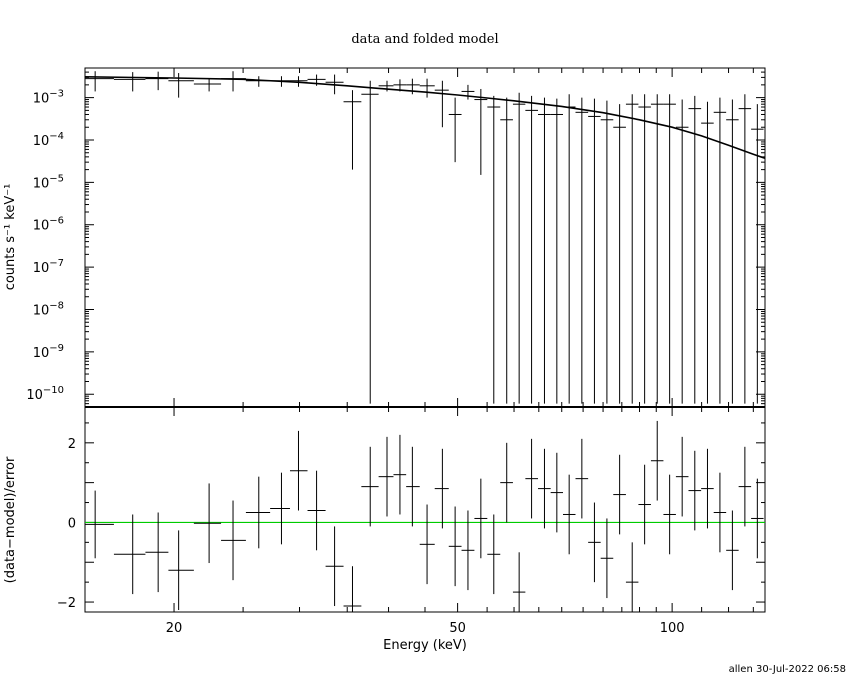  Describe the element at coordinates (424, 39) in the screenshot. I see `chart-title: data and folded model` at that location.